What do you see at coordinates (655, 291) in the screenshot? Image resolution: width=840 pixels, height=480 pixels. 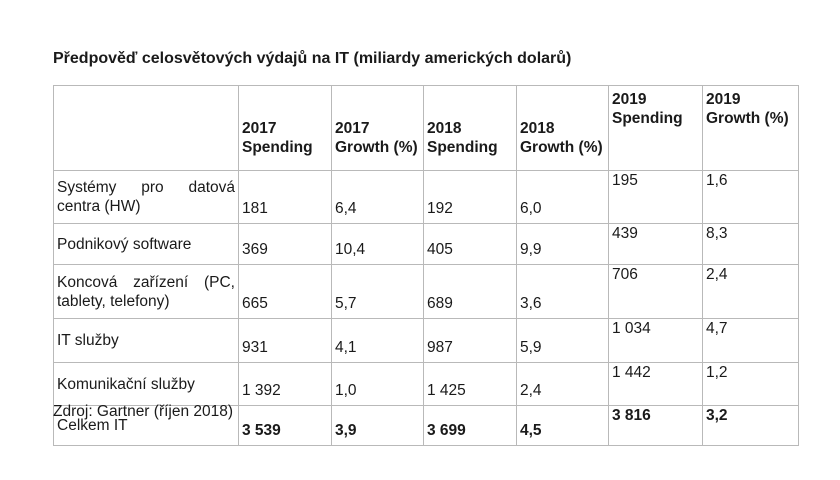 I see `value-2019-spending: 706` at bounding box center [655, 291].